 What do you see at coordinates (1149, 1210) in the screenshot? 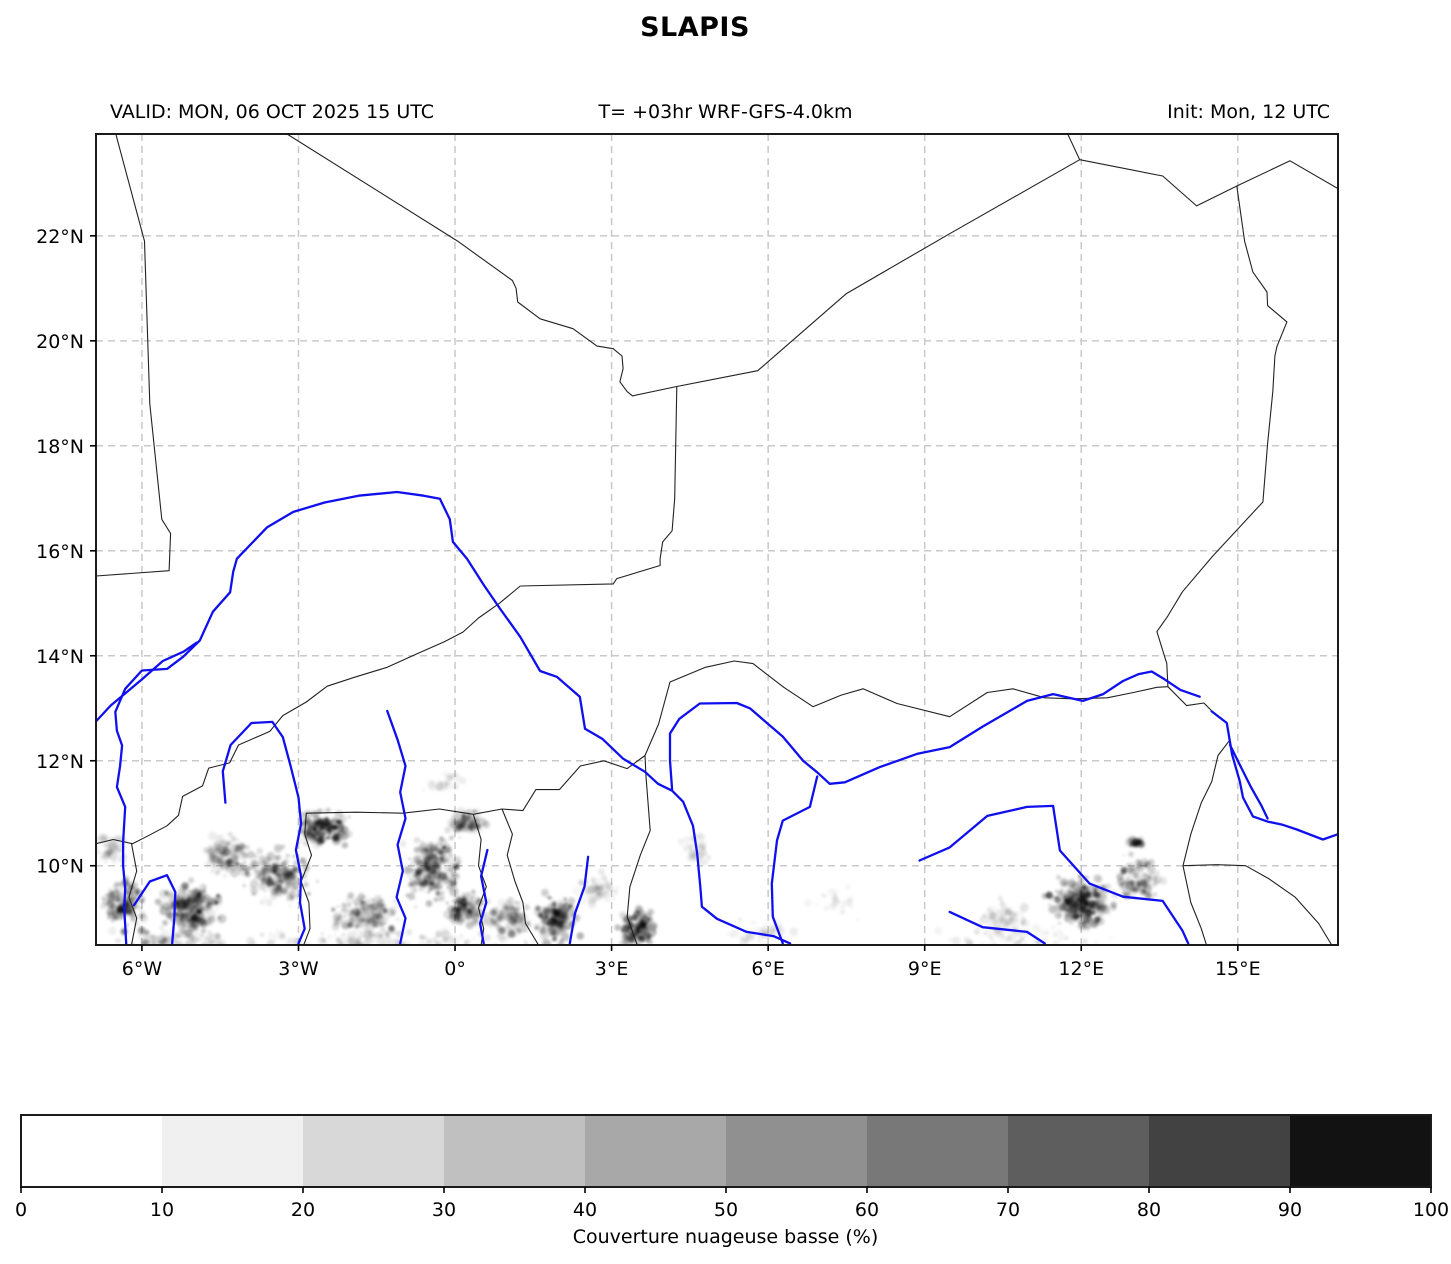
I see `colorbar-tick-label: 80` at bounding box center [1149, 1210].